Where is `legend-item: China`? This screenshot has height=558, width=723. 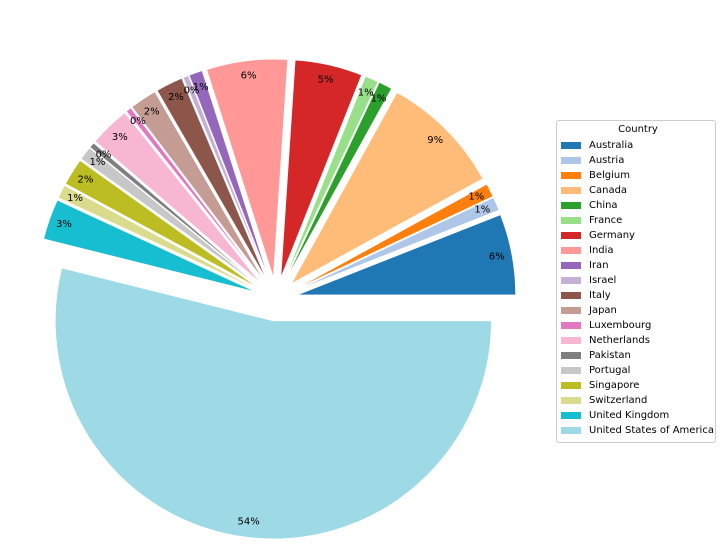
legend-item: China is located at coordinates (638, 205).